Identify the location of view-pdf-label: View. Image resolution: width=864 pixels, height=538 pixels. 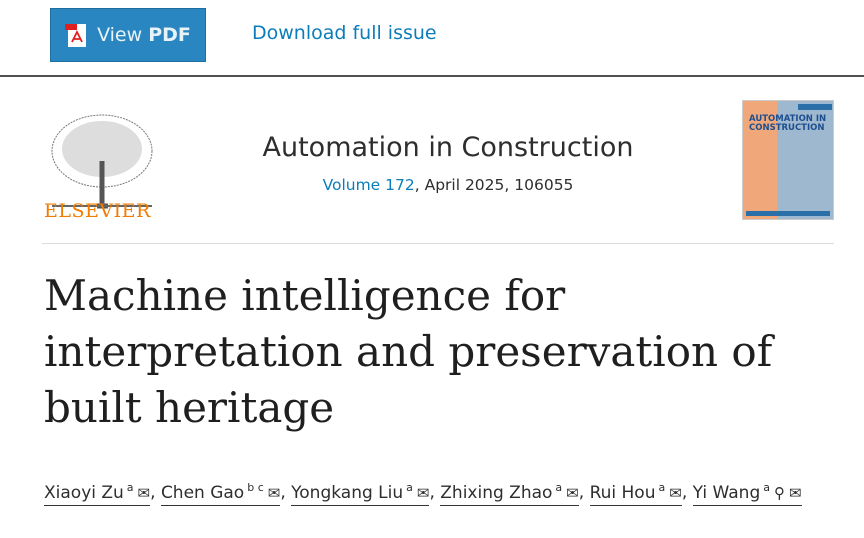
(120, 35).